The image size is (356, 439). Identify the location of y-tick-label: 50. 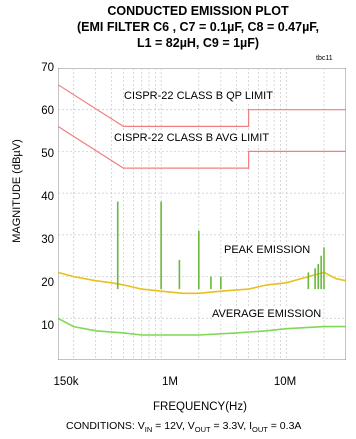
(47, 154).